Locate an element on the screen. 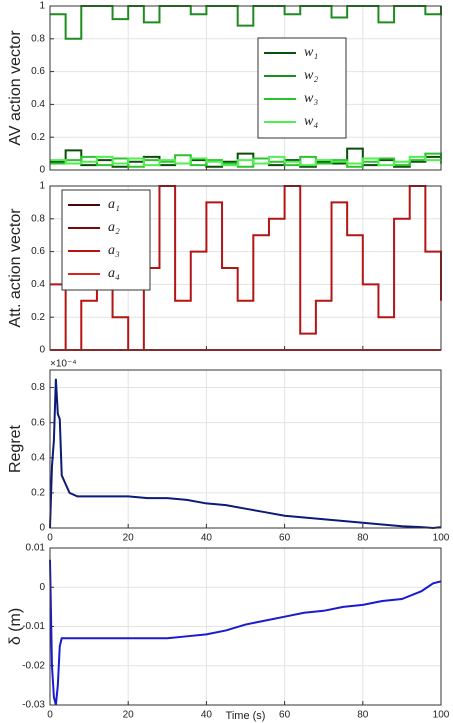  legend: a₁ a₂ a₃ a₄ is located at coordinates (106, 240).